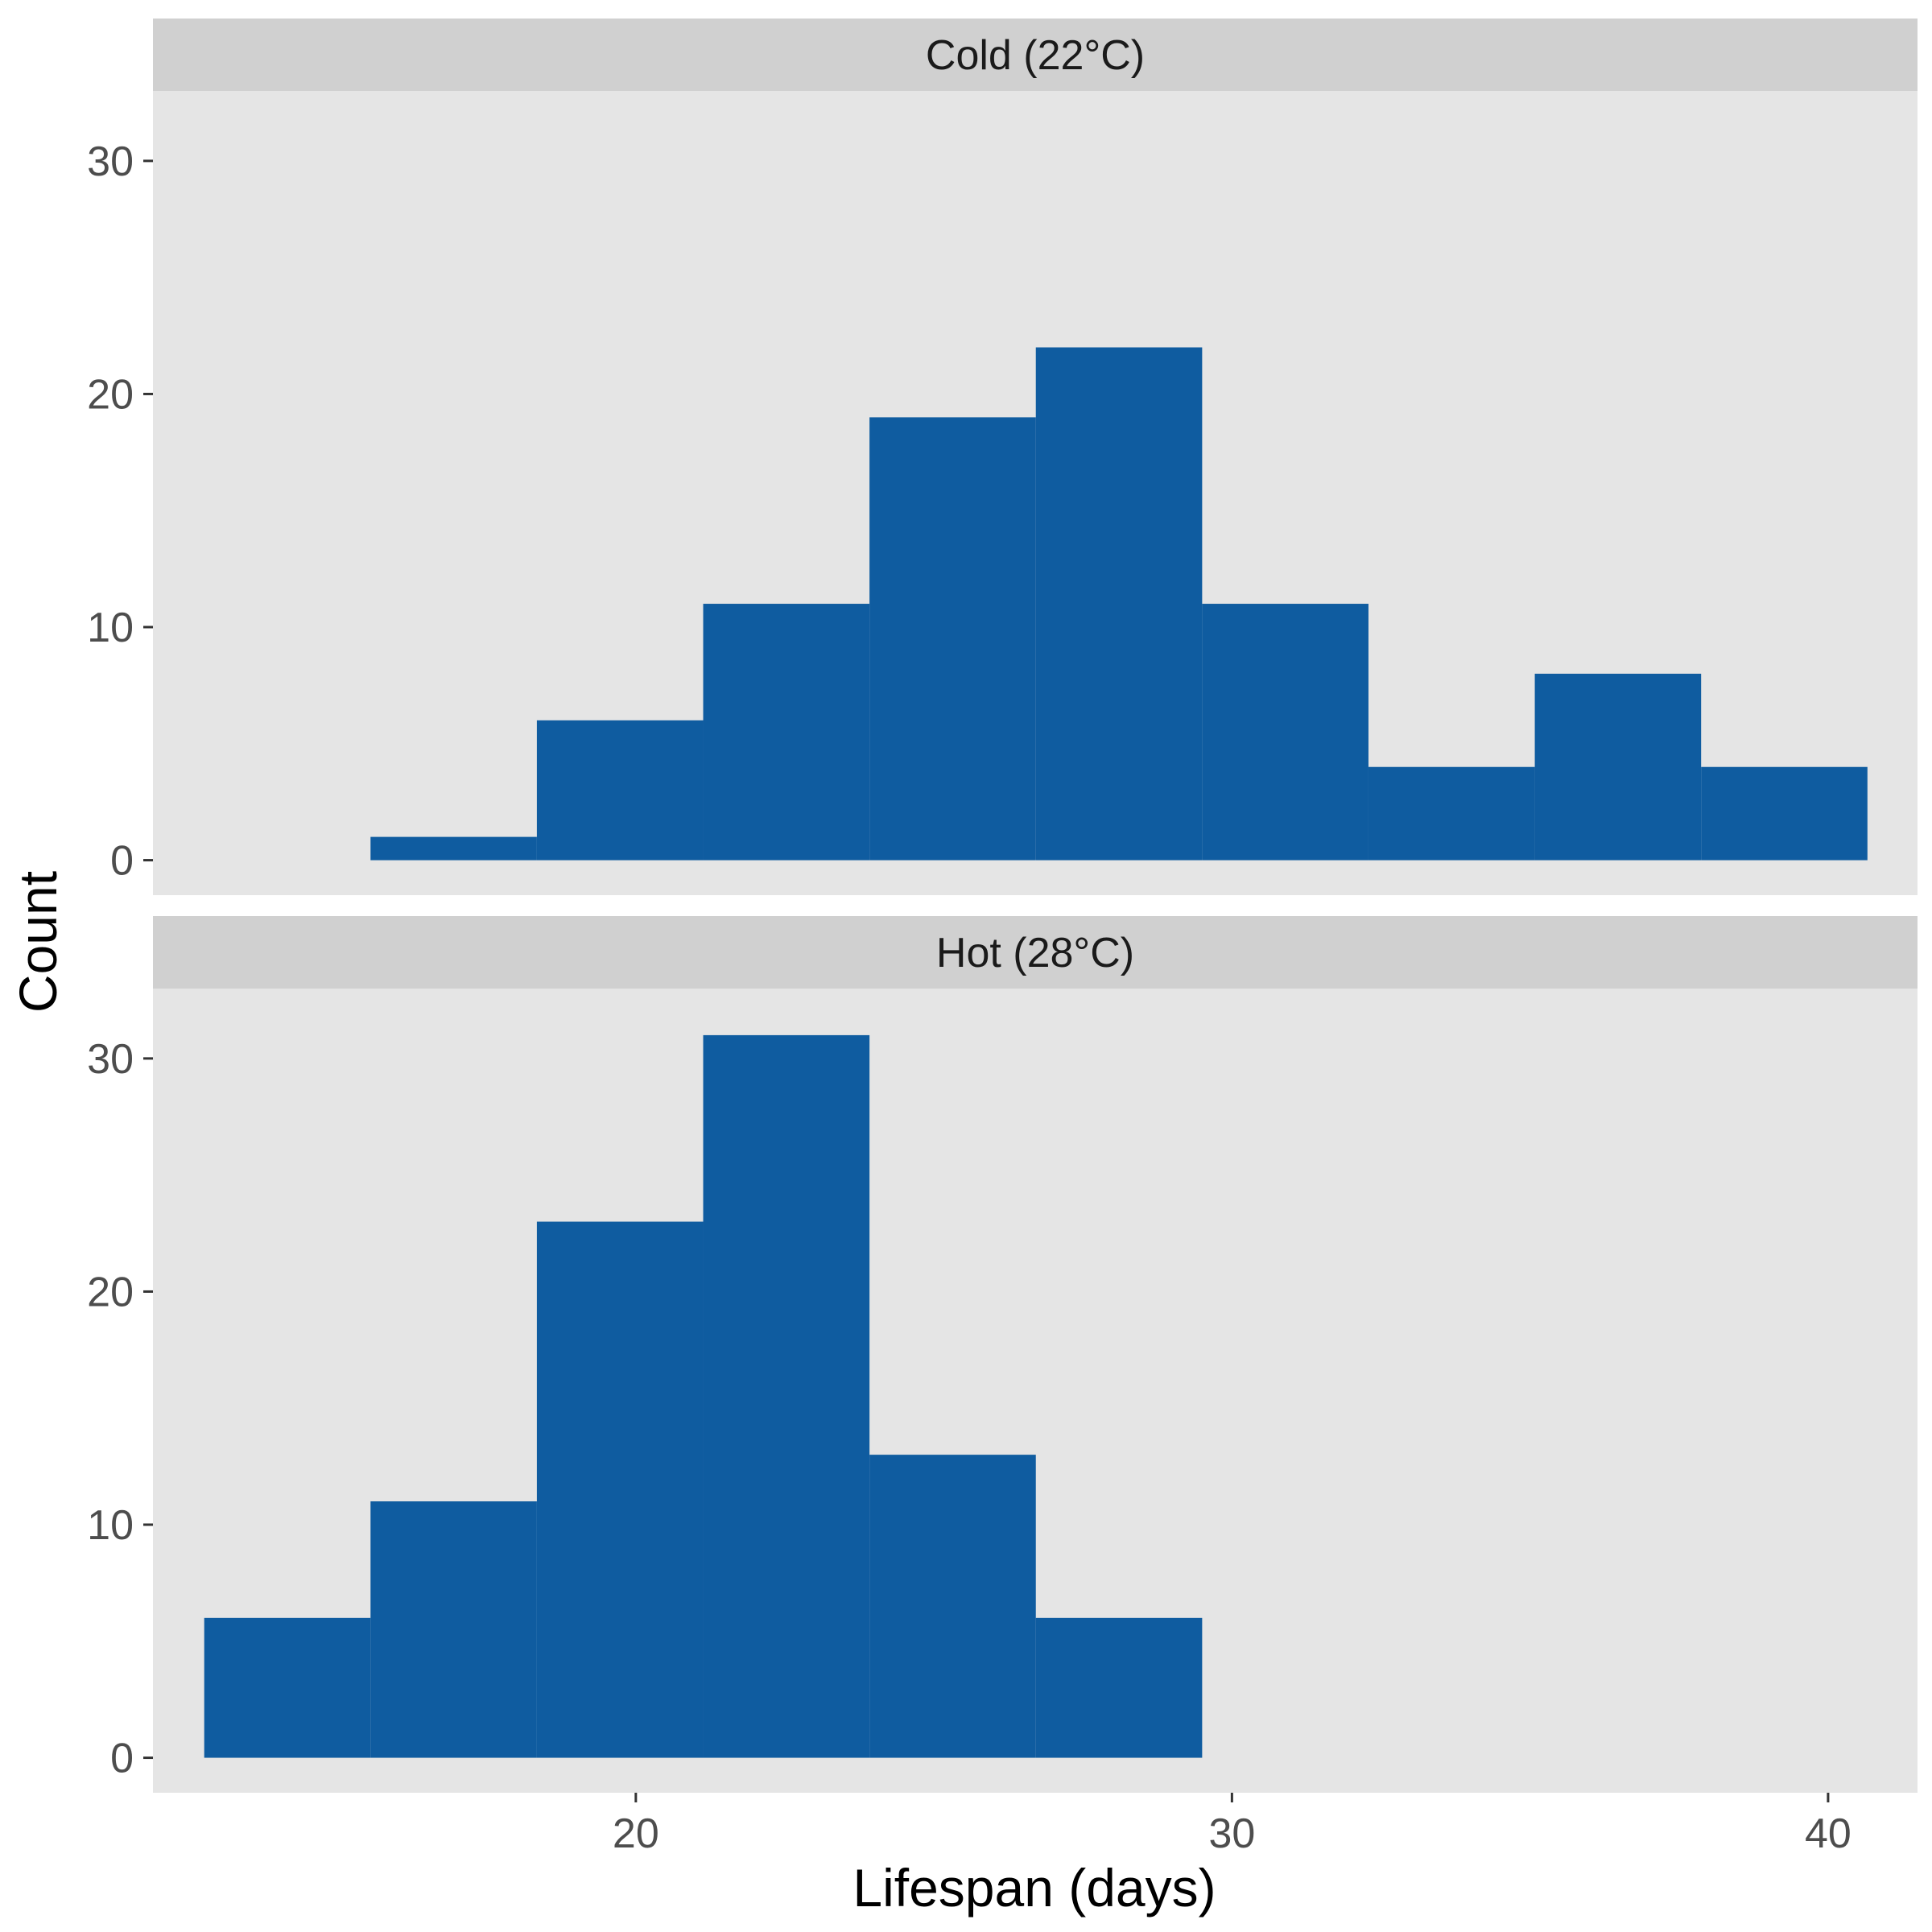 The height and width of the screenshot is (1932, 1932). I want to click on x-tick-label: 40, so click(1828, 1833).